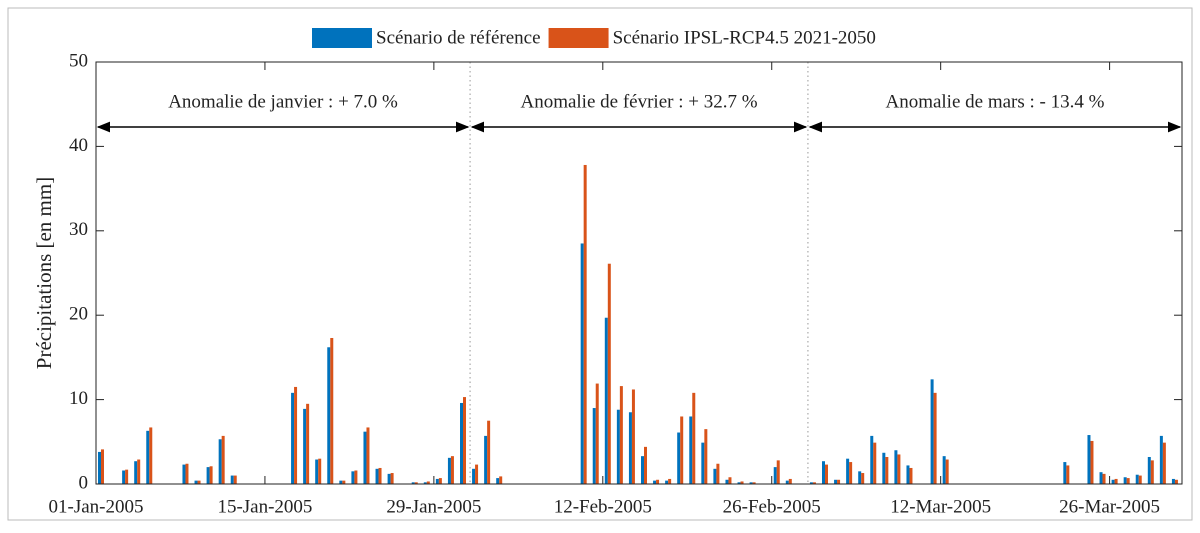  What do you see at coordinates (84, 482) in the screenshot?
I see `y-tick-label: 0` at bounding box center [84, 482].